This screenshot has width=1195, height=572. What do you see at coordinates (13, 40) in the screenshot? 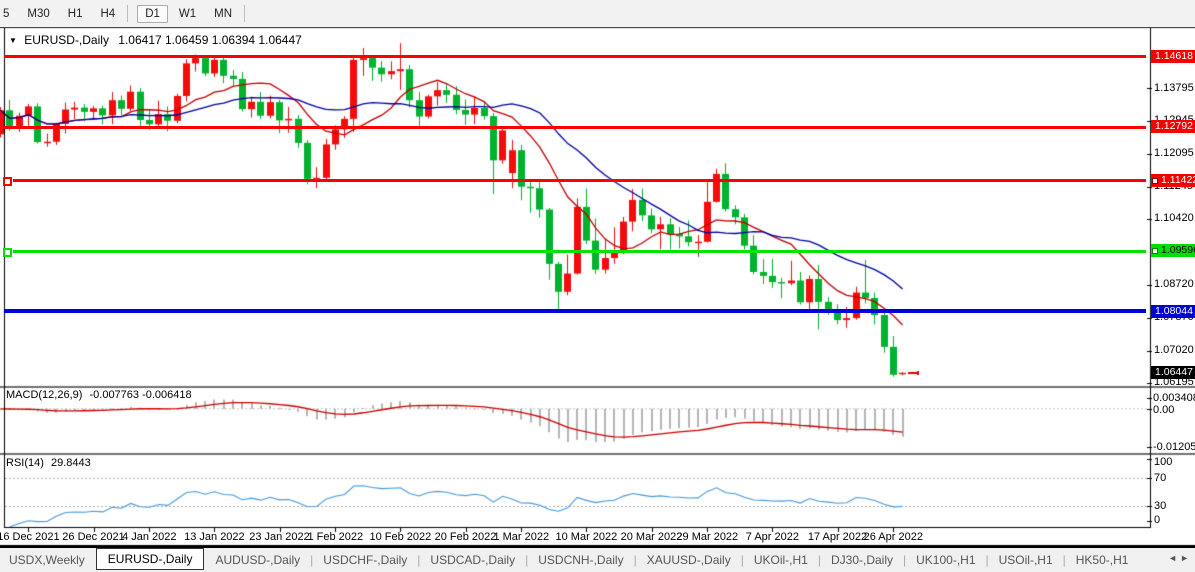
I see `chart-dropdown-icon: ▼` at bounding box center [13, 40].